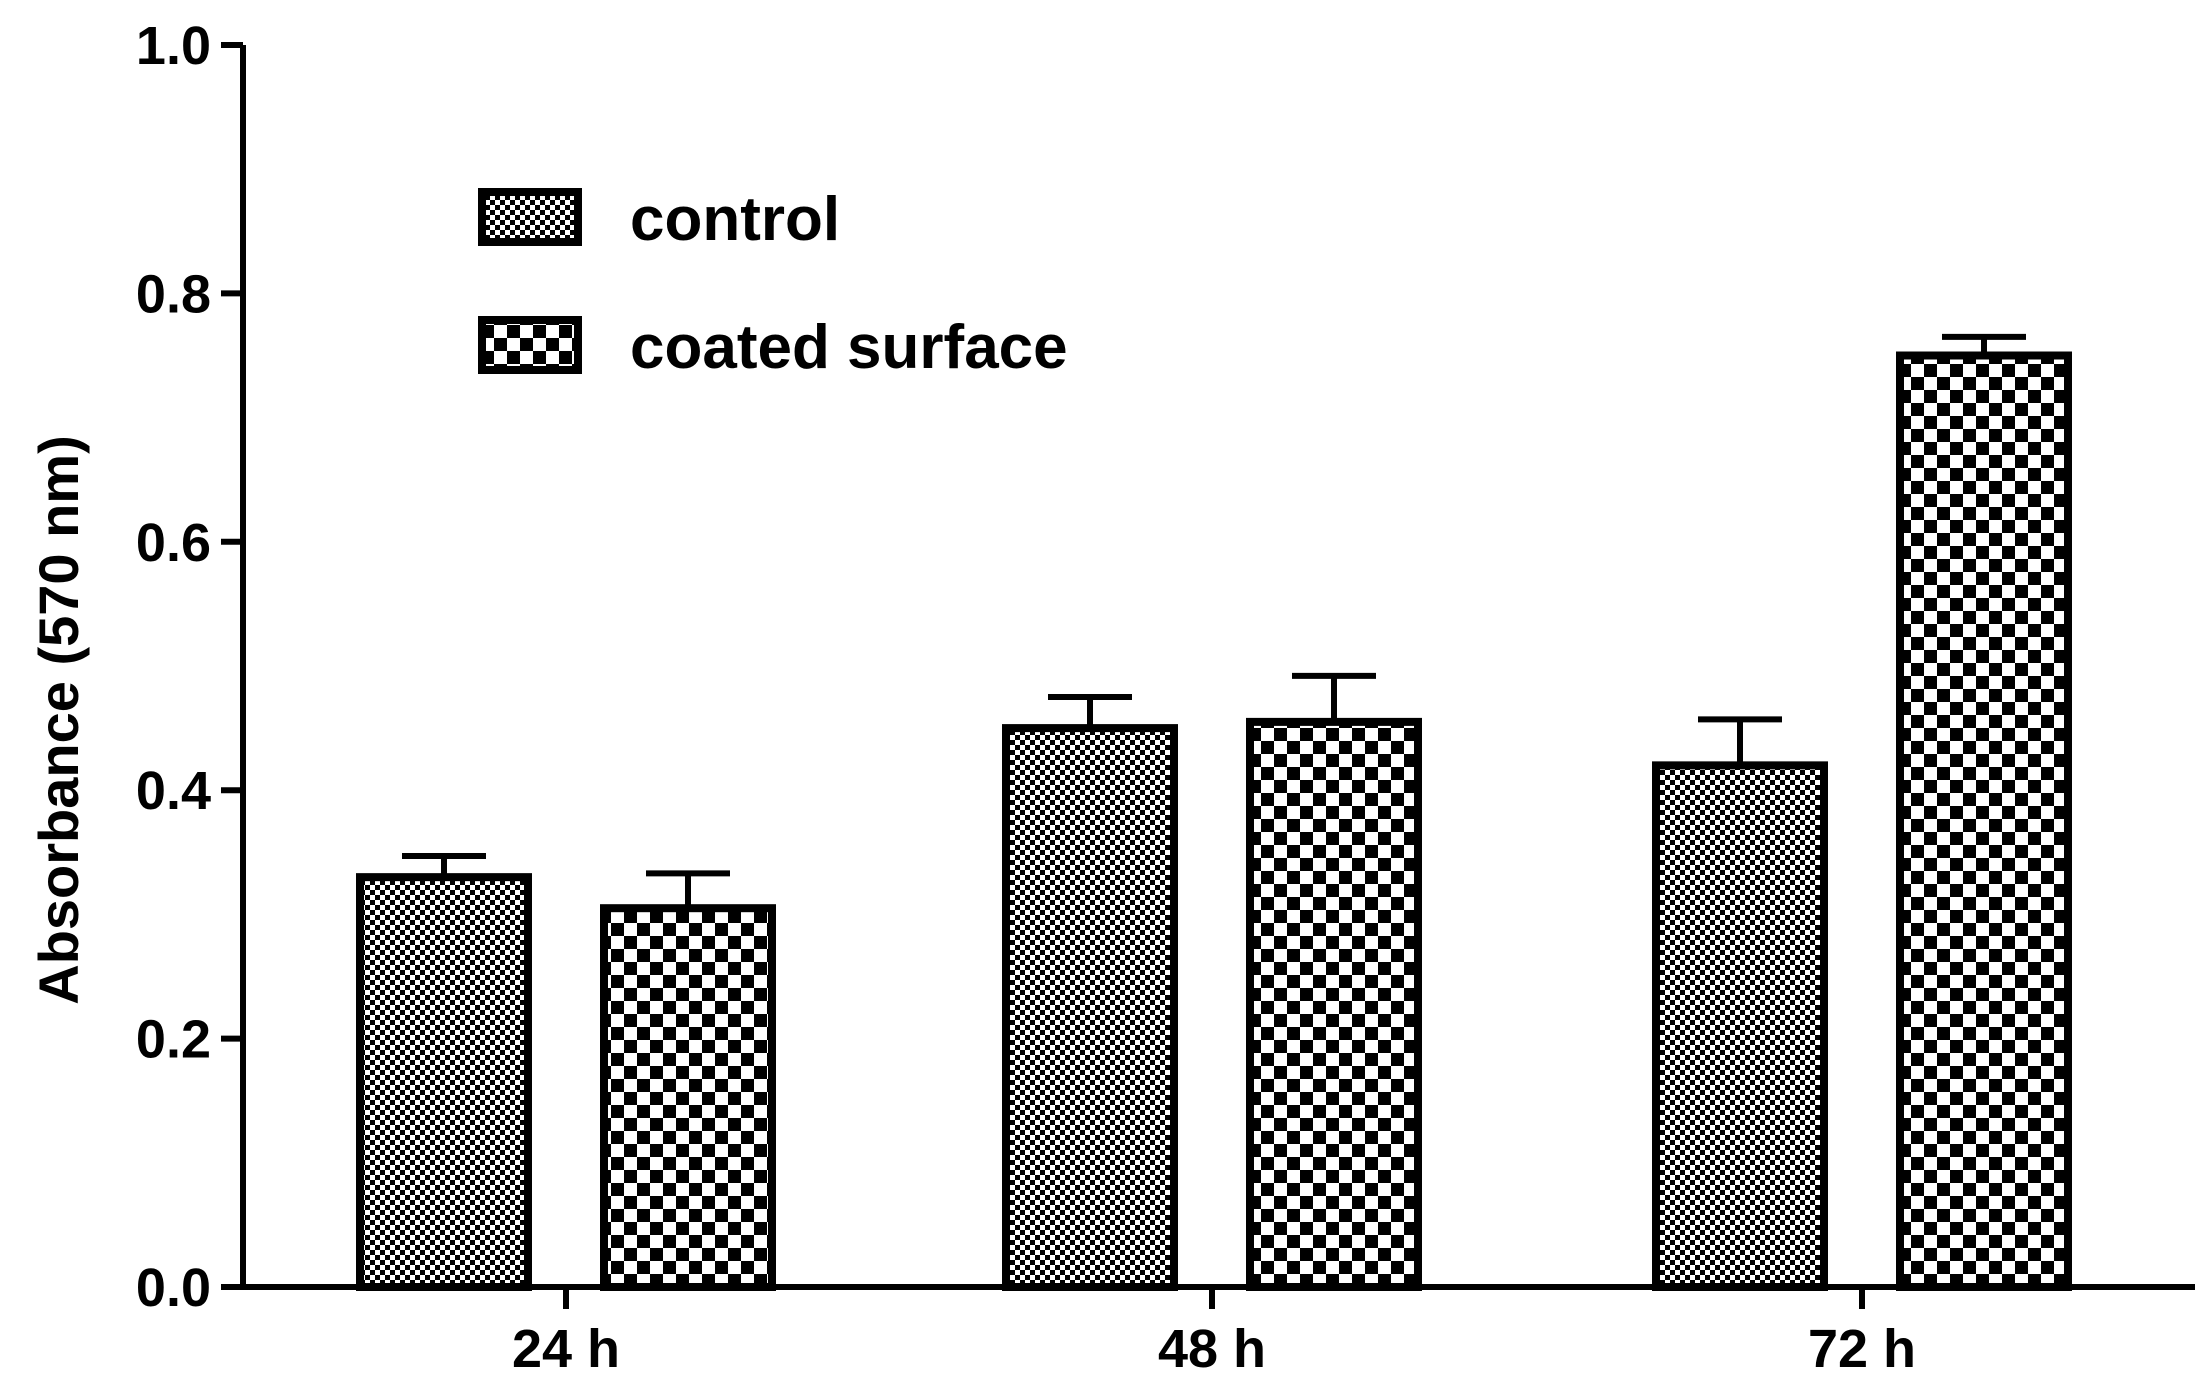  I want to click on y-tick-label: 0.0, so click(173, 1288).